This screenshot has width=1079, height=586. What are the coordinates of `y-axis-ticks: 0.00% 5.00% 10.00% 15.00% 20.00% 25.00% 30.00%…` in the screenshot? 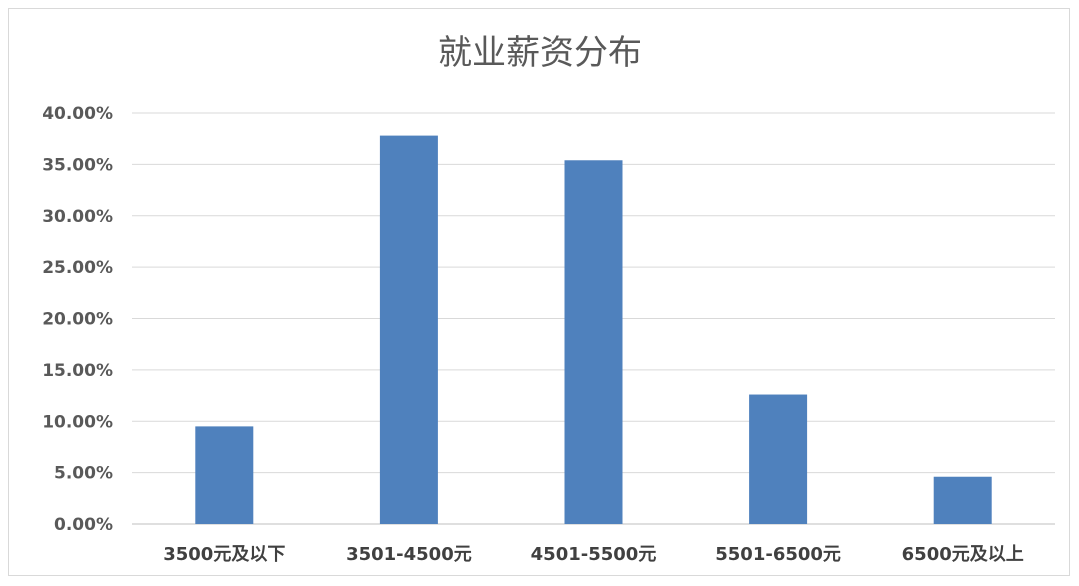 It's located at (77, 319).